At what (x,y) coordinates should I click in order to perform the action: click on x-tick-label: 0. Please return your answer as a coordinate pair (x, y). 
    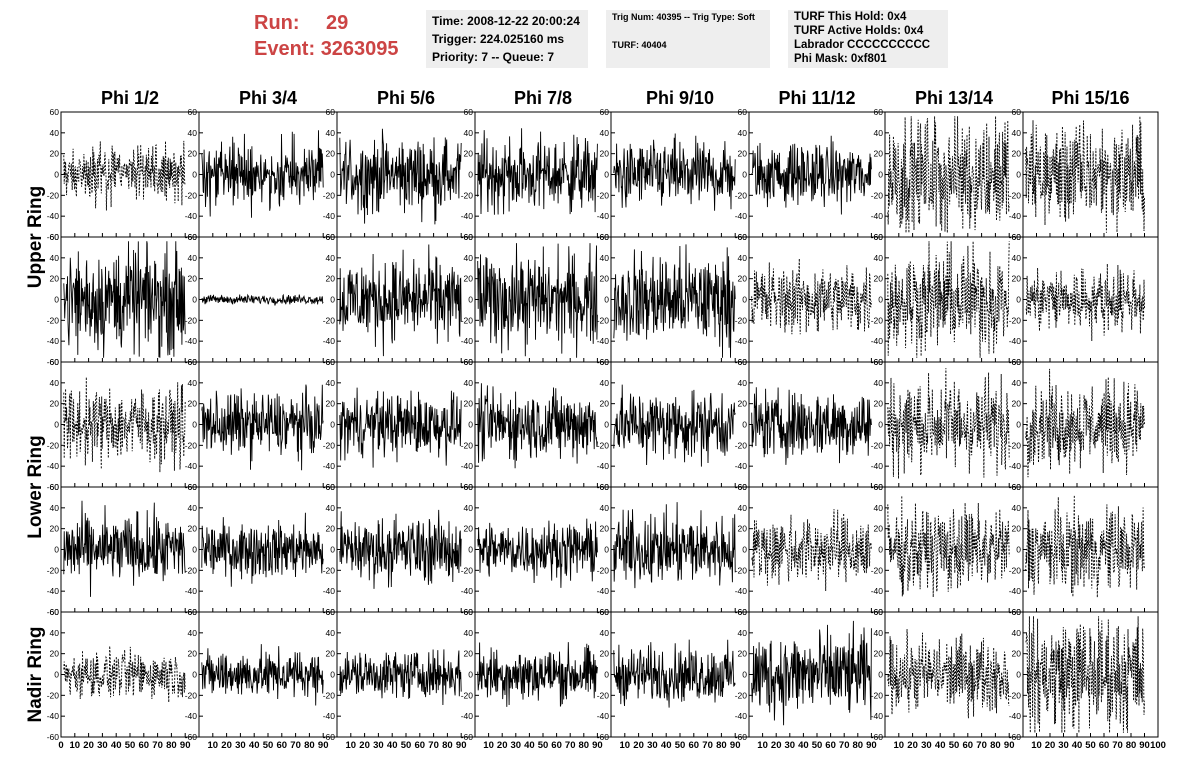
    Looking at the image, I should click on (60, 745).